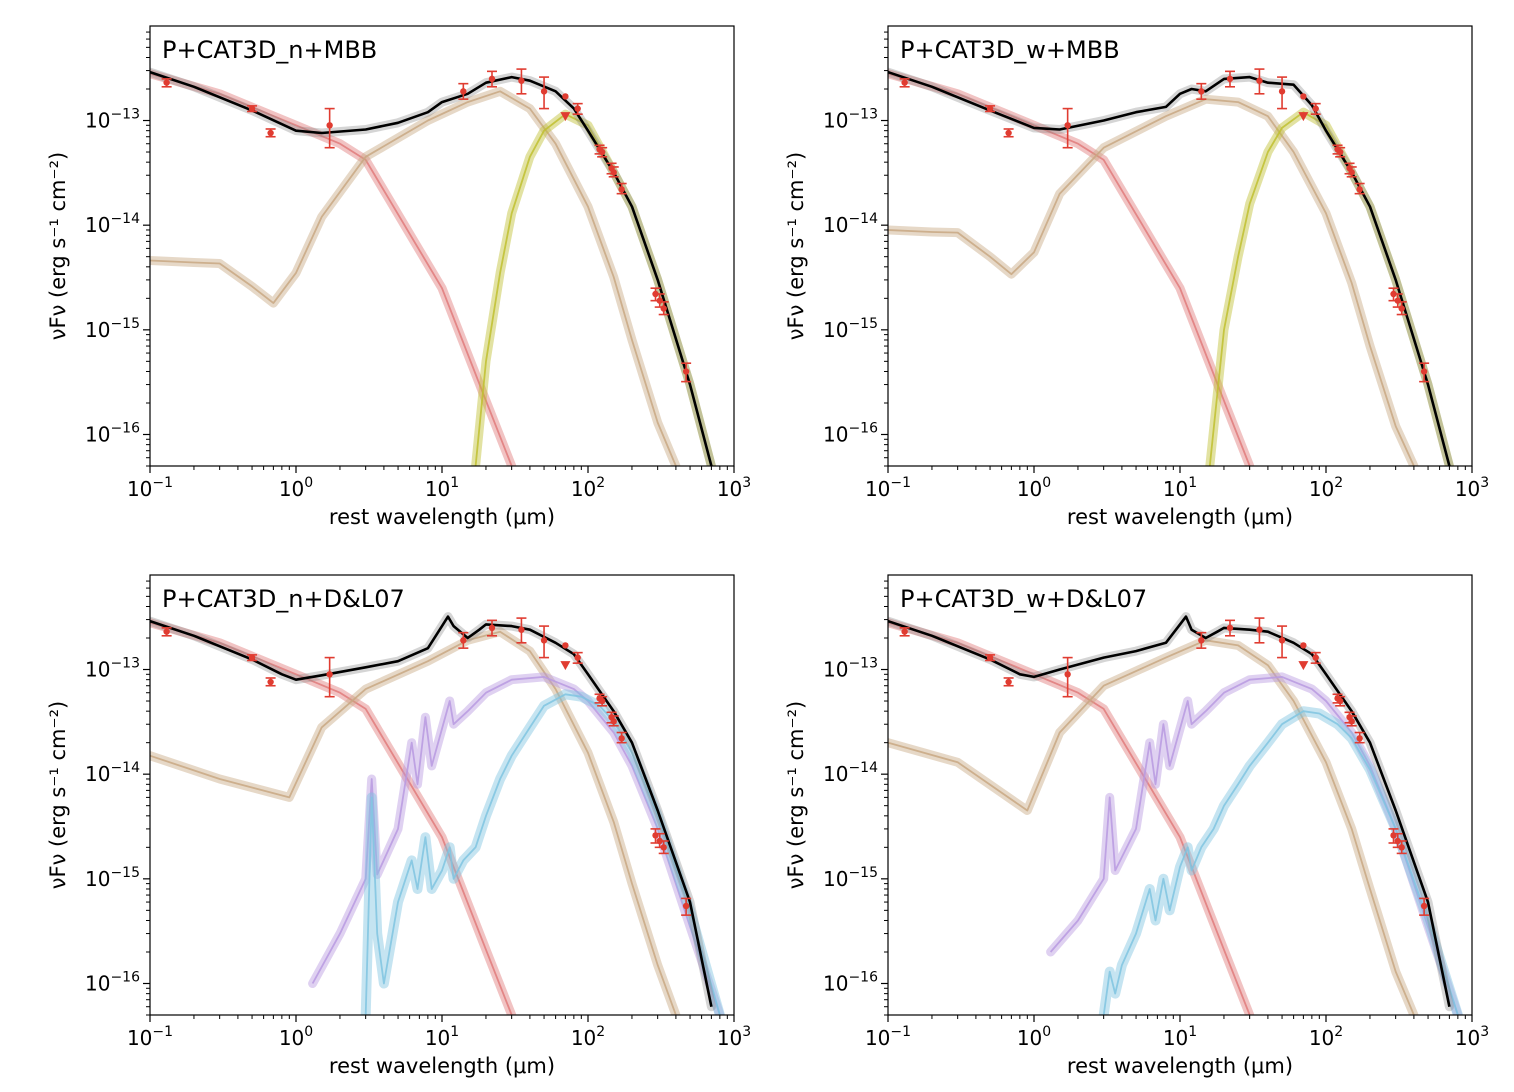  I want to click on tick-exponent: 3, so click(746, 483).